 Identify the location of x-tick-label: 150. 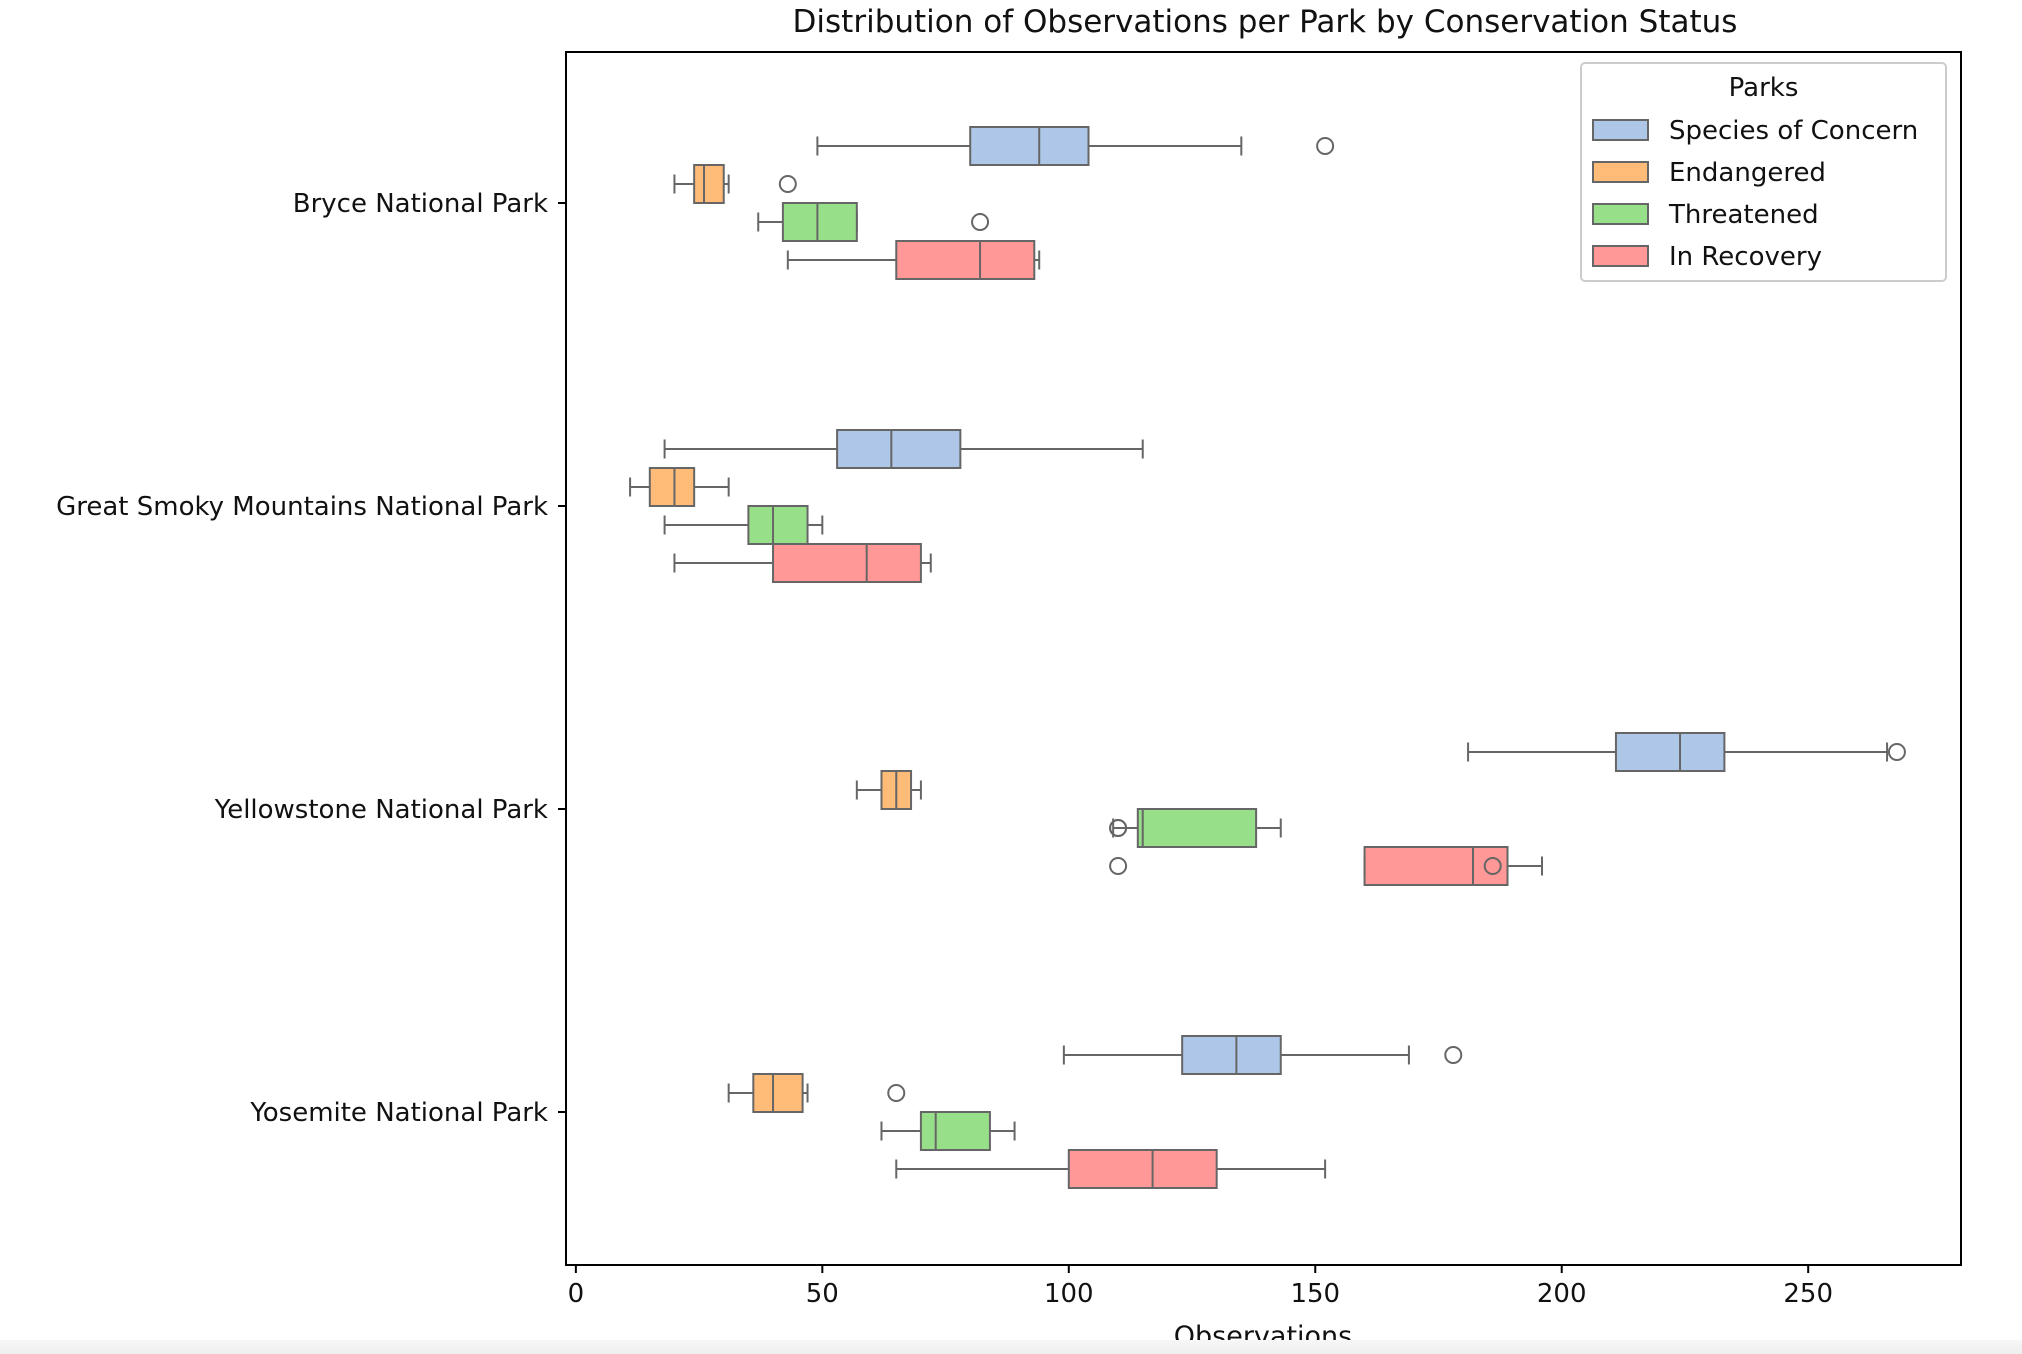
(1315, 1294).